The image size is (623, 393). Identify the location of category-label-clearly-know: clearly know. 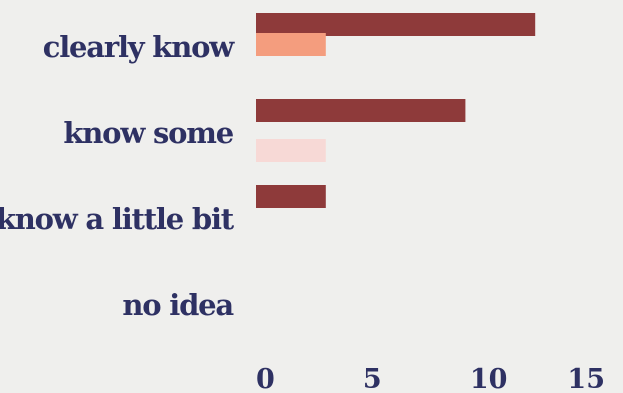
(139, 47).